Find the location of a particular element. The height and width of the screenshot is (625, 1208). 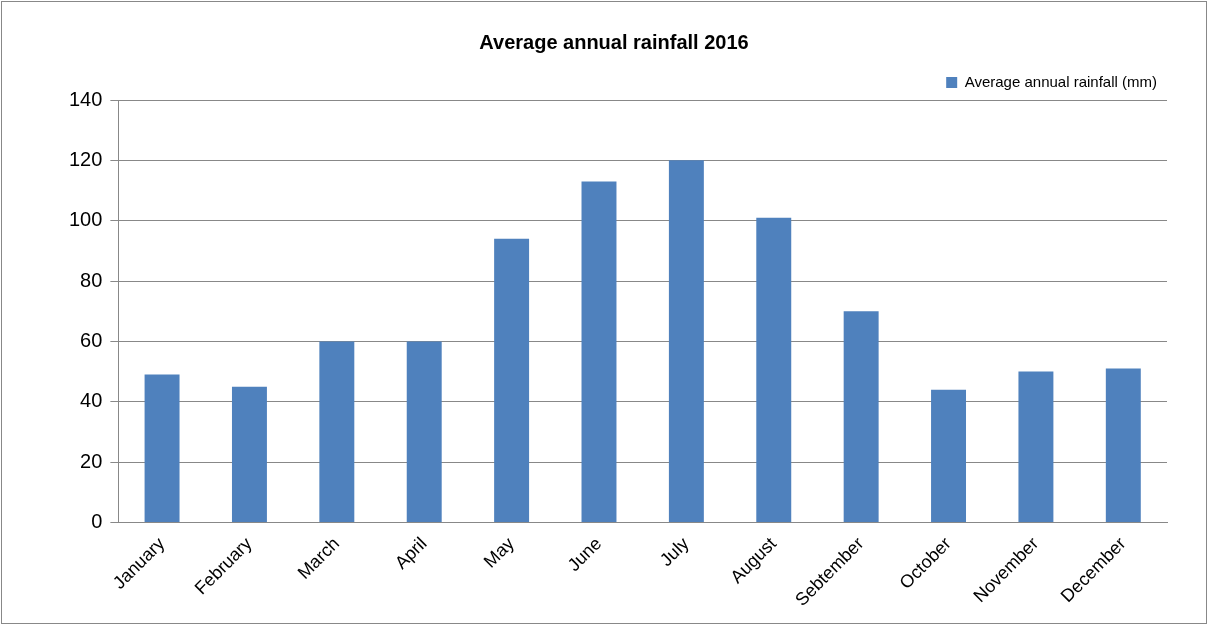

x-tick-label: May is located at coordinates (498, 552).